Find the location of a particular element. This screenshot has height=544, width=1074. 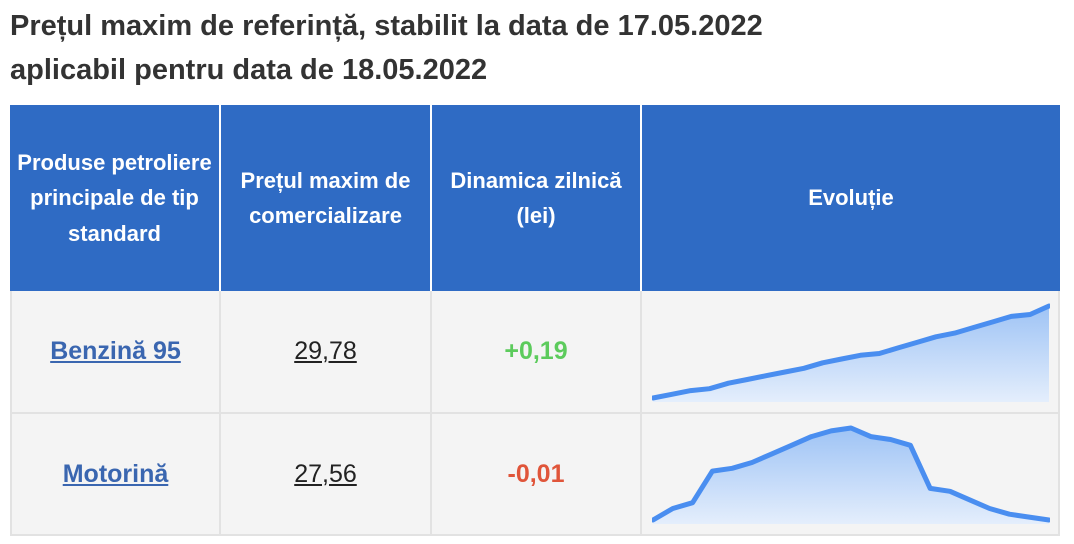

price-cell: 27,56 is located at coordinates (326, 475).